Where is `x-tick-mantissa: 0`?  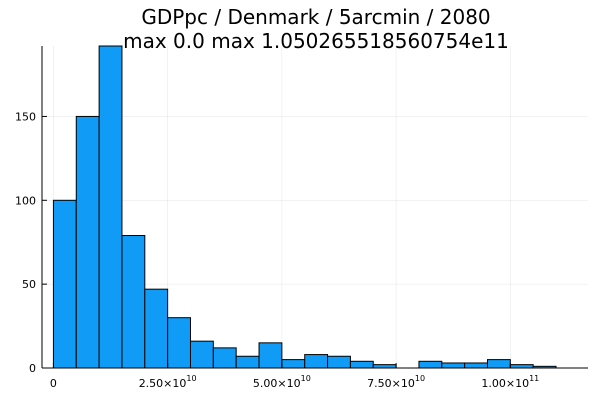
x-tick-mantissa: 0 is located at coordinates (53, 383).